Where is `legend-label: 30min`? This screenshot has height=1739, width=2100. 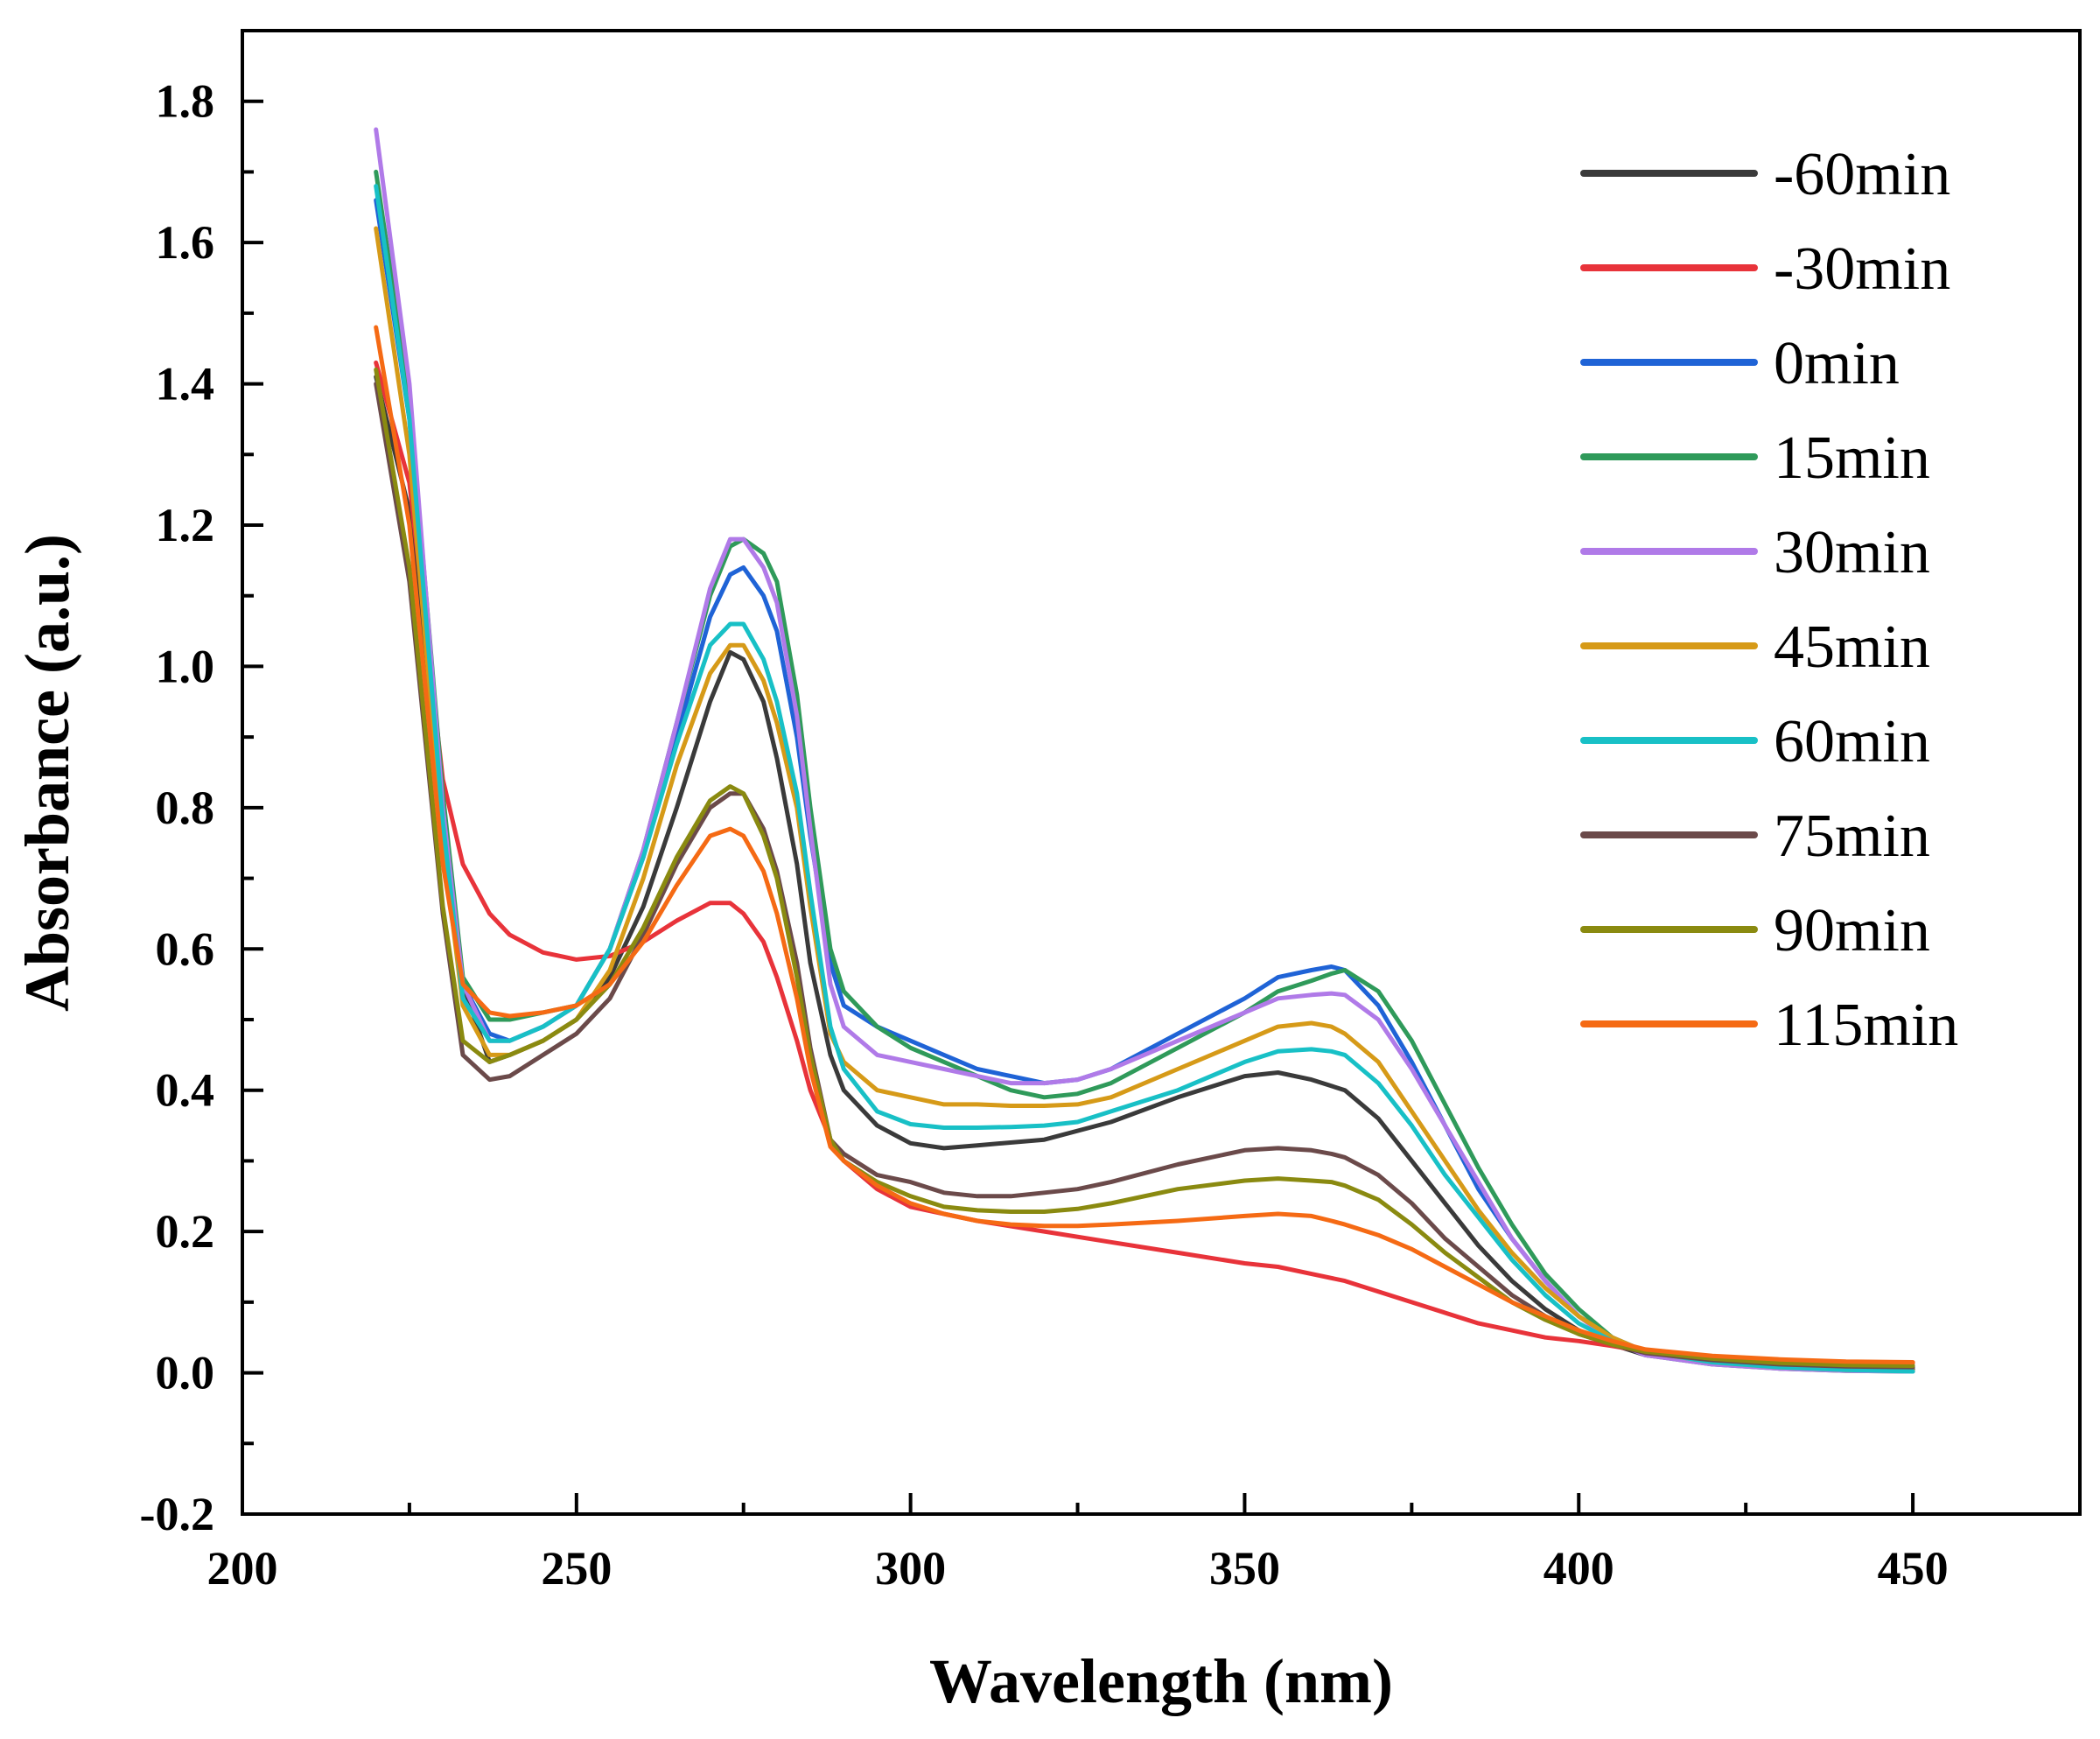 legend-label: 30min is located at coordinates (1852, 552).